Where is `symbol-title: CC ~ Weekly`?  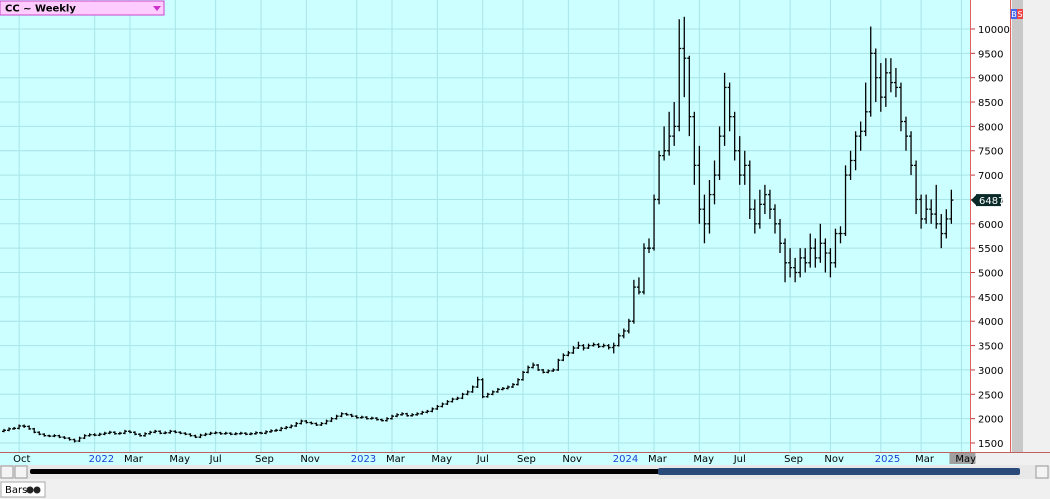 symbol-title: CC ~ Weekly is located at coordinates (40, 9).